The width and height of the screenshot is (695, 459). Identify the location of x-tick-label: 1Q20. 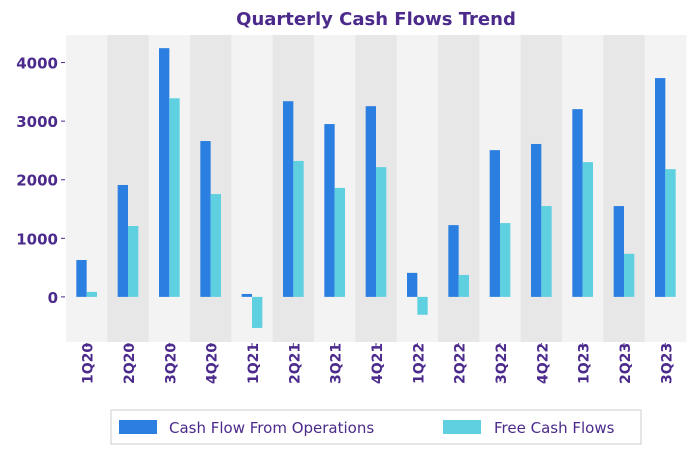
(89, 363).